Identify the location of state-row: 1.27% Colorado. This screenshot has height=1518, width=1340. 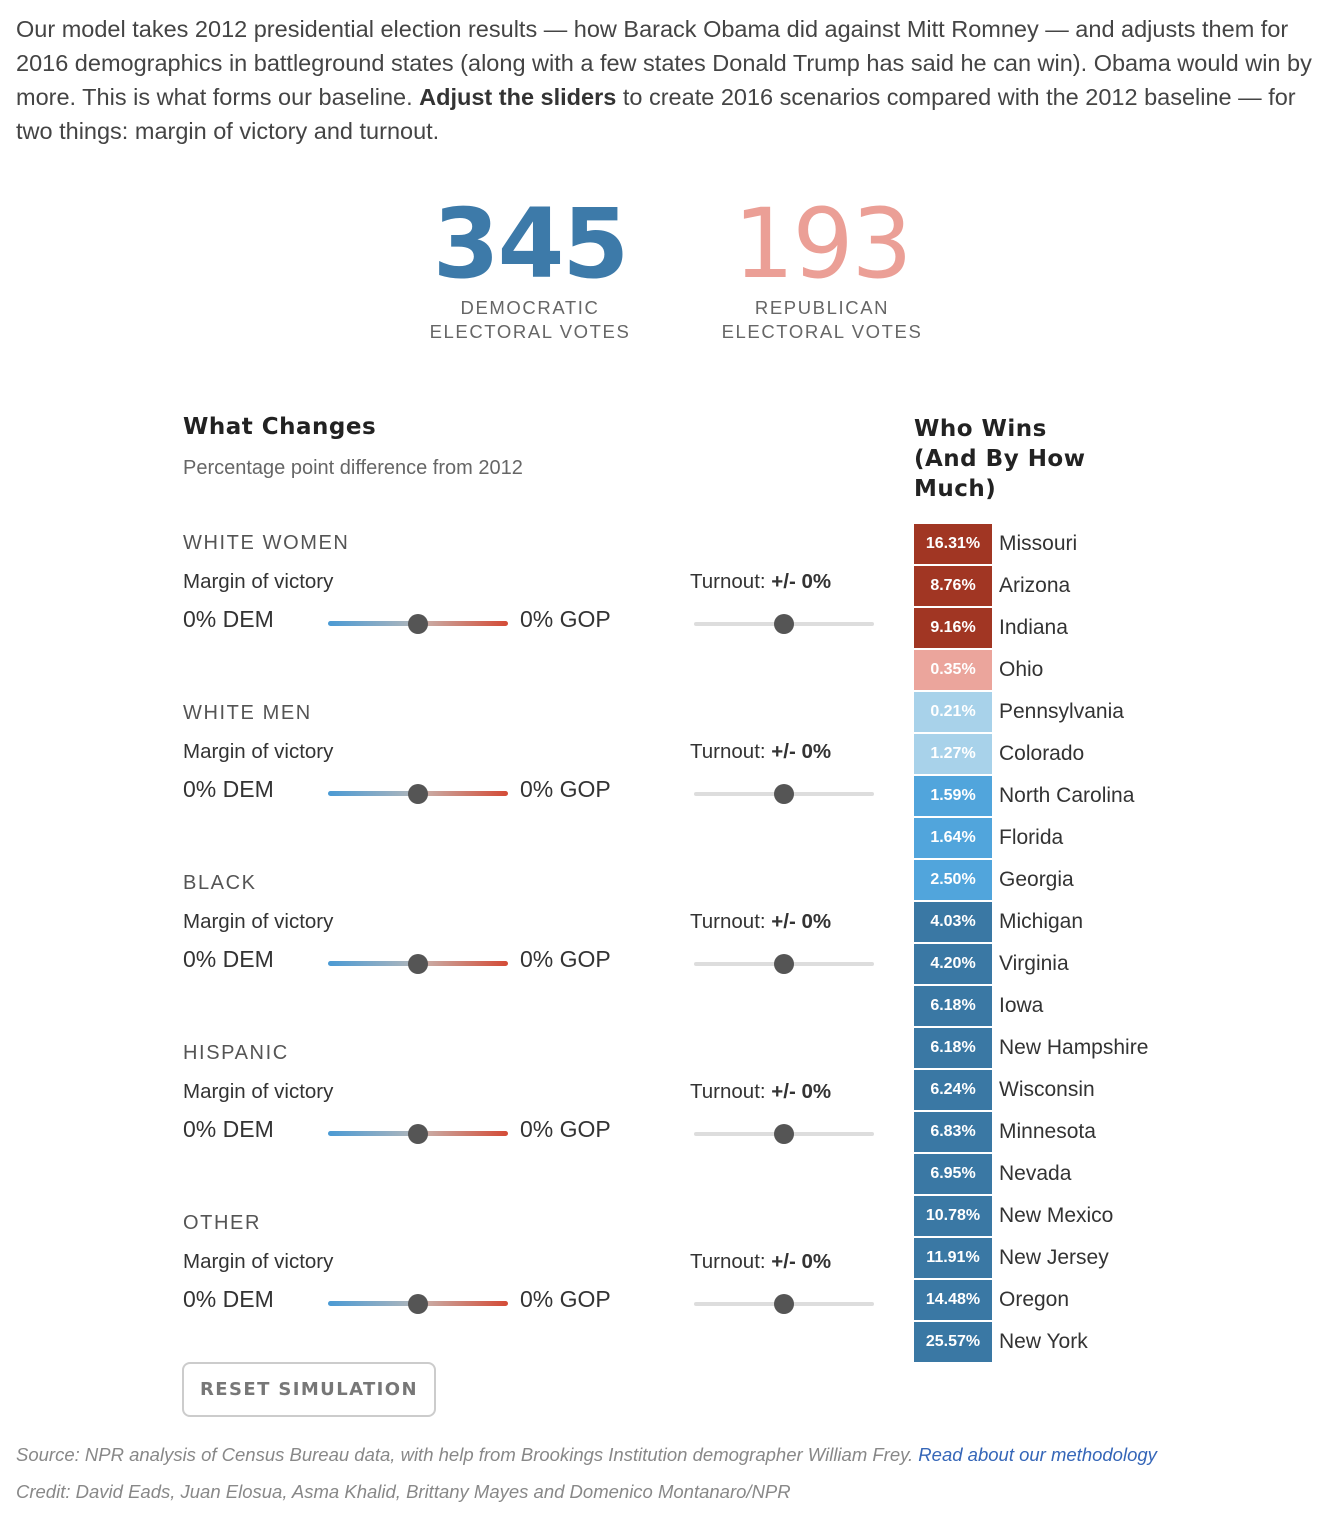
(1064, 755).